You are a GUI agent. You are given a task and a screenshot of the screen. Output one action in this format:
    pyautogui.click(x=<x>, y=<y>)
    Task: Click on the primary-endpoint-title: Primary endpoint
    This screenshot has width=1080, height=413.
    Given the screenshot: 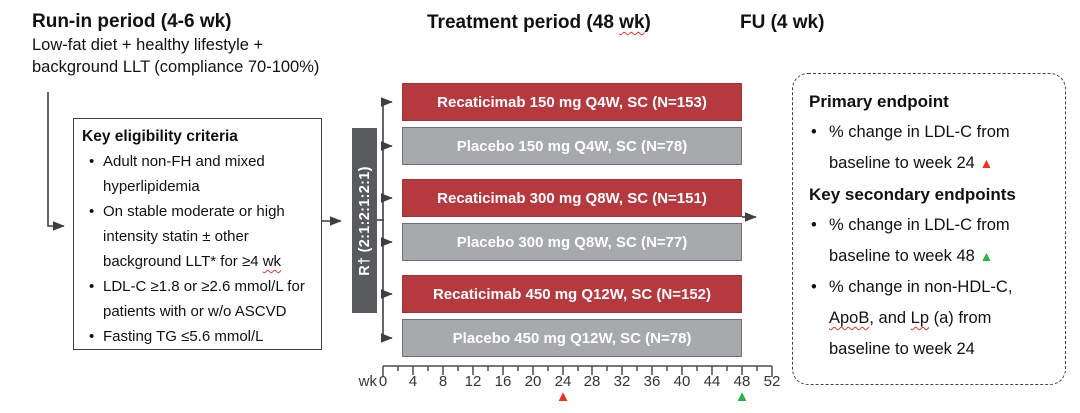 What is the action you would take?
    pyautogui.click(x=879, y=101)
    